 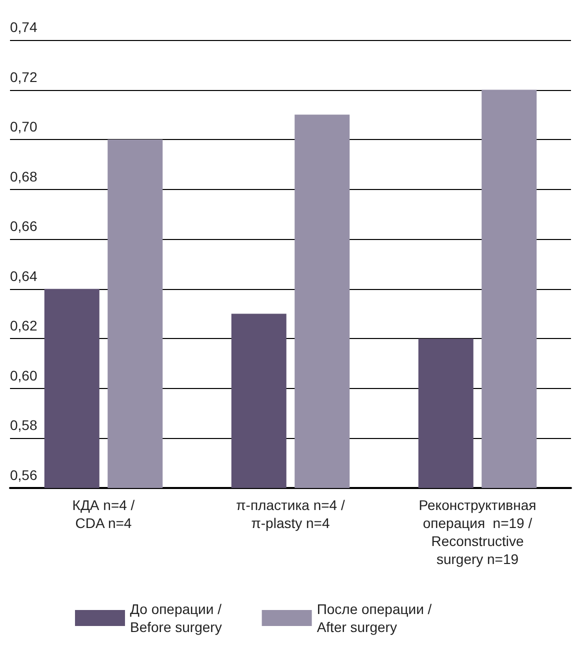 I want to click on y-tick-label: 0,56, so click(x=24, y=475).